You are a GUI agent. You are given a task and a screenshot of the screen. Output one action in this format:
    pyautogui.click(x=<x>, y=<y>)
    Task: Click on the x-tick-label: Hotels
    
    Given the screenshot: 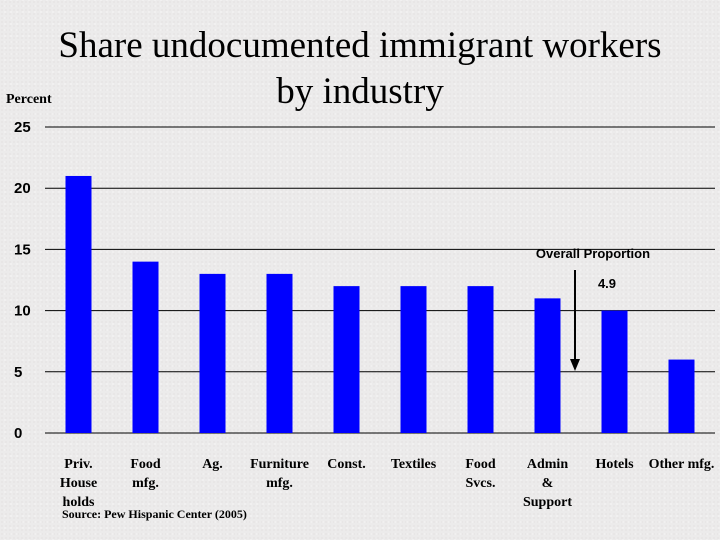 What is the action you would take?
    pyautogui.click(x=614, y=464)
    